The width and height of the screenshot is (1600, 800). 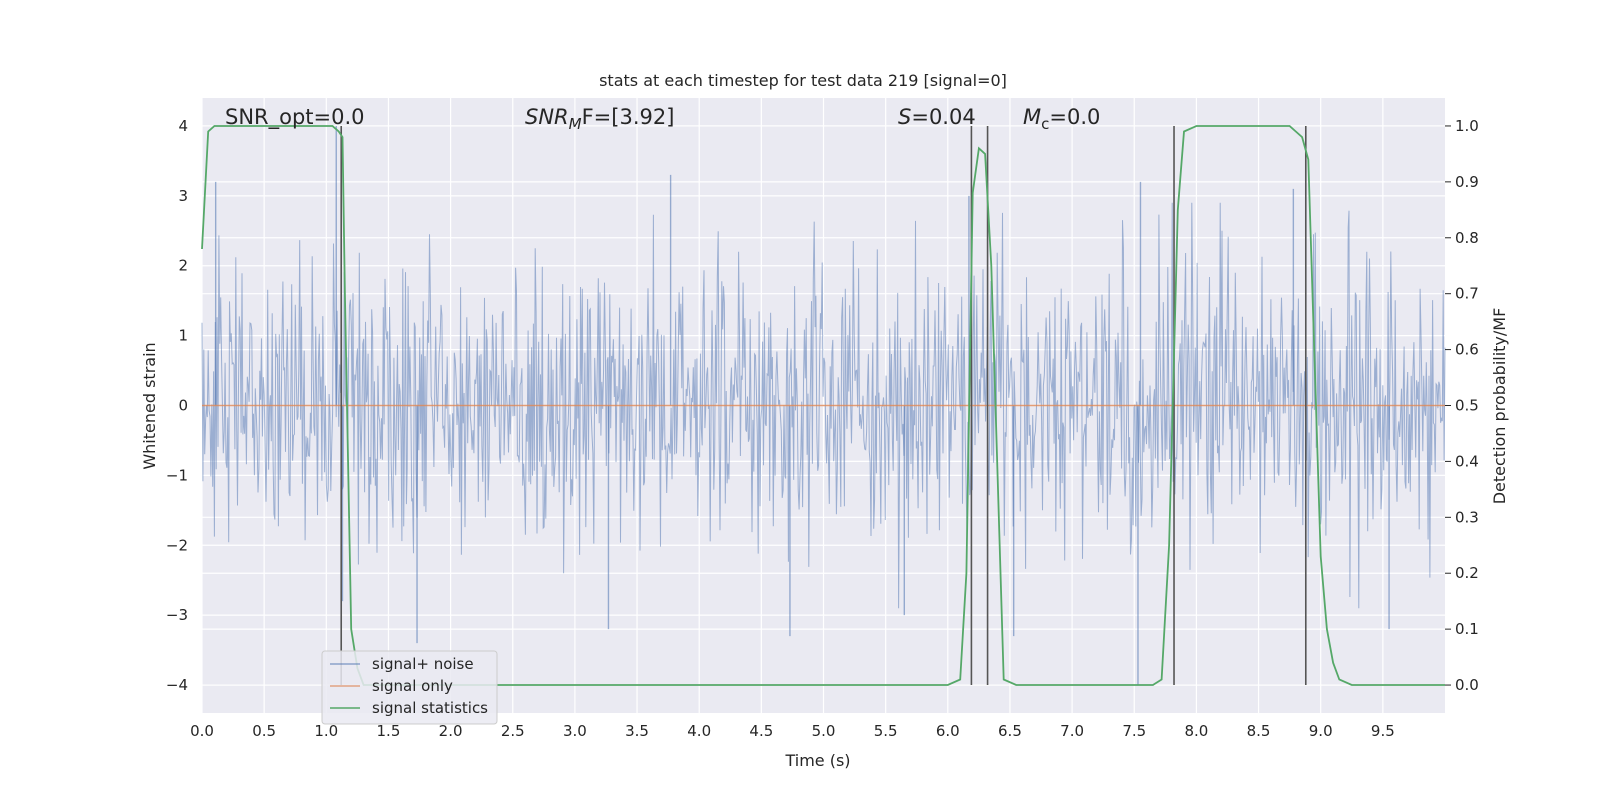 What do you see at coordinates (1134, 731) in the screenshot?
I see `x-tick-label: 7.5` at bounding box center [1134, 731].